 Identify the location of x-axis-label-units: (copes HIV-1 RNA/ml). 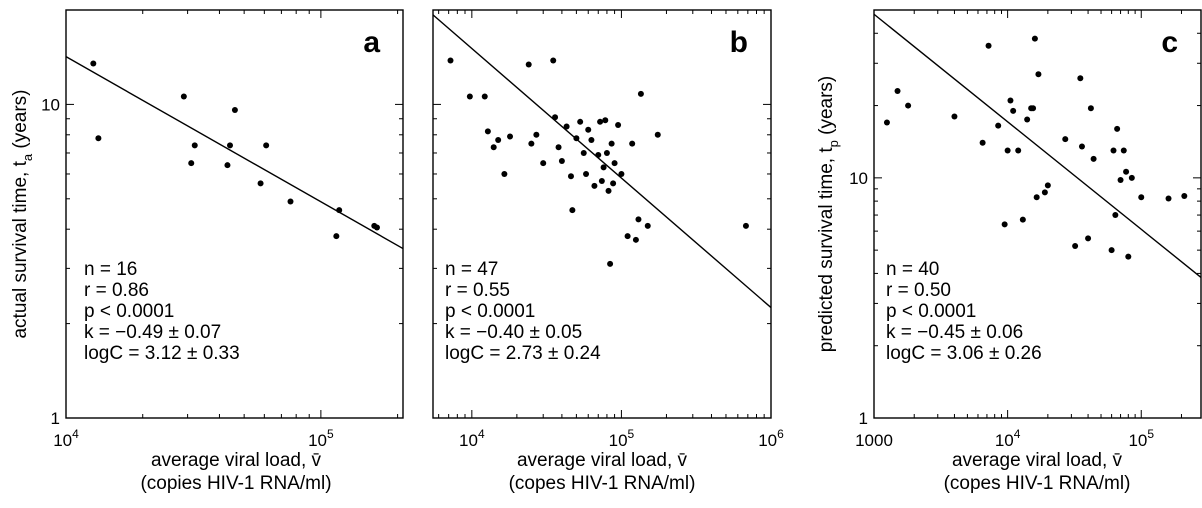
(1037, 483).